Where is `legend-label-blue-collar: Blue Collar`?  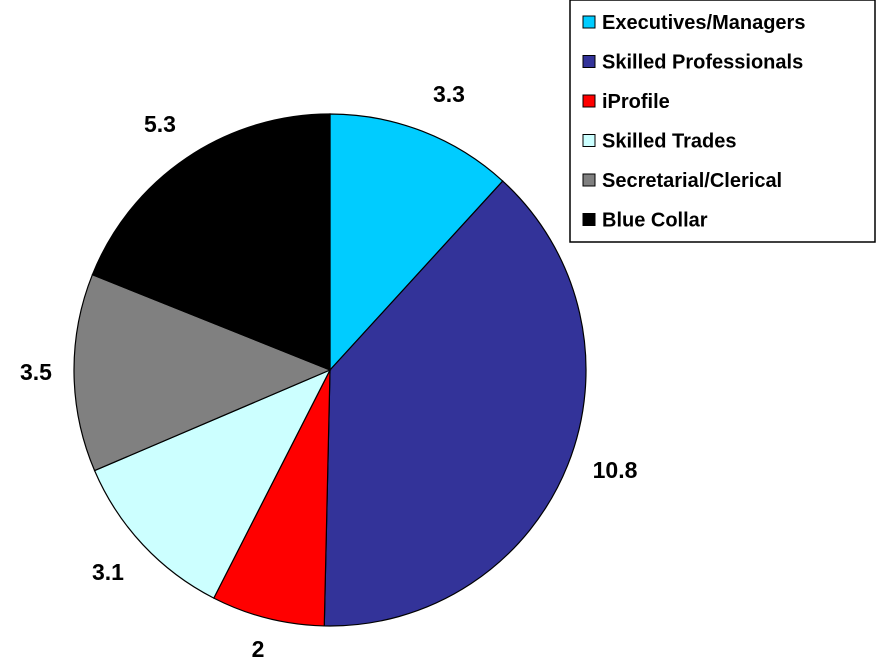 legend-label-blue-collar: Blue Collar is located at coordinates (655, 221).